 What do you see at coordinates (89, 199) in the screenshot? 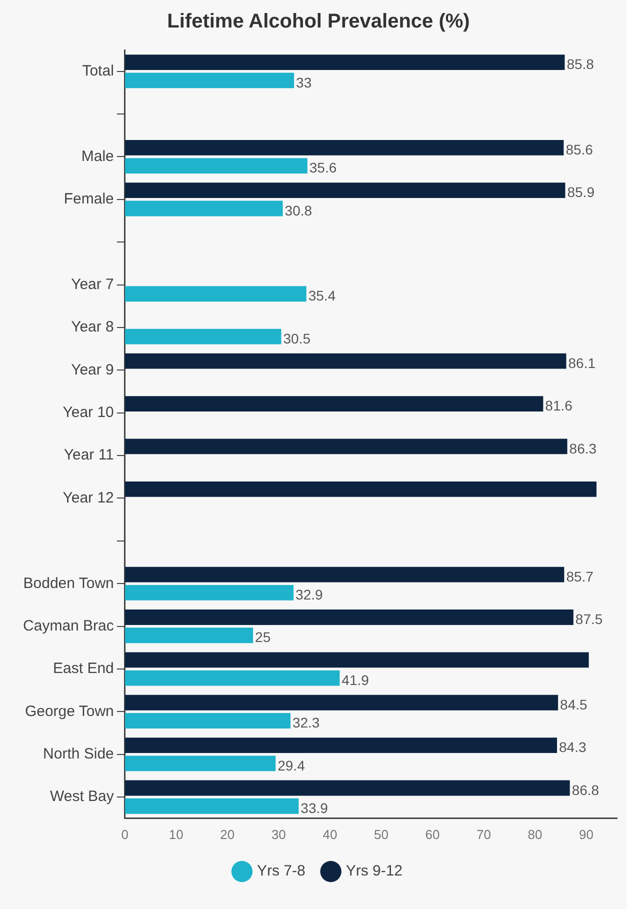
I see `y-tick-label: Female` at bounding box center [89, 199].